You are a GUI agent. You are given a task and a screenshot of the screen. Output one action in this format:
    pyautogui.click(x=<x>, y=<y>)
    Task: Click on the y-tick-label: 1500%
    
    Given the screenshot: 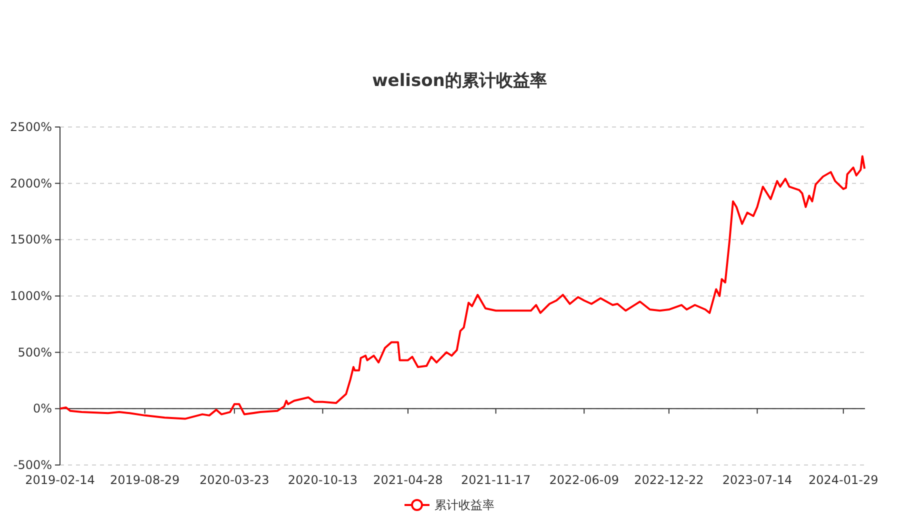 What is the action you would take?
    pyautogui.click(x=31, y=239)
    